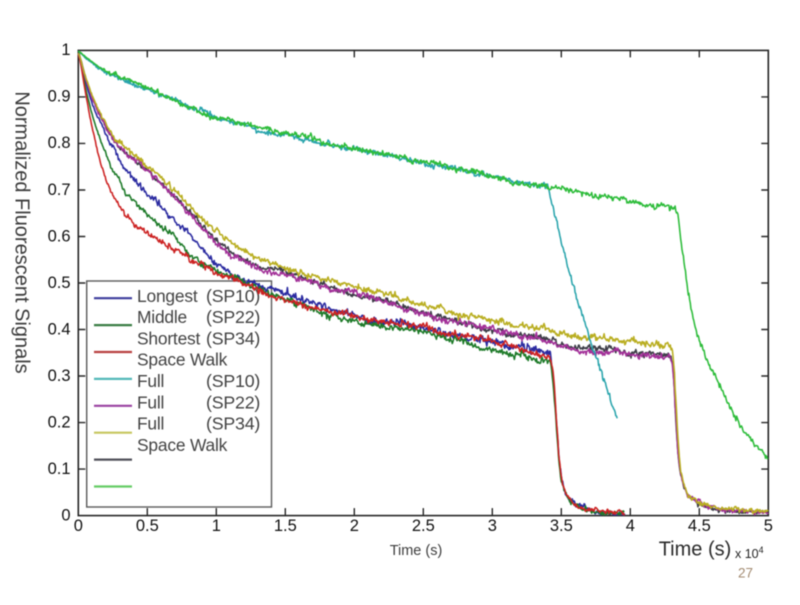 The image size is (800, 605). I want to click on svg-text: 27, so click(745, 573).